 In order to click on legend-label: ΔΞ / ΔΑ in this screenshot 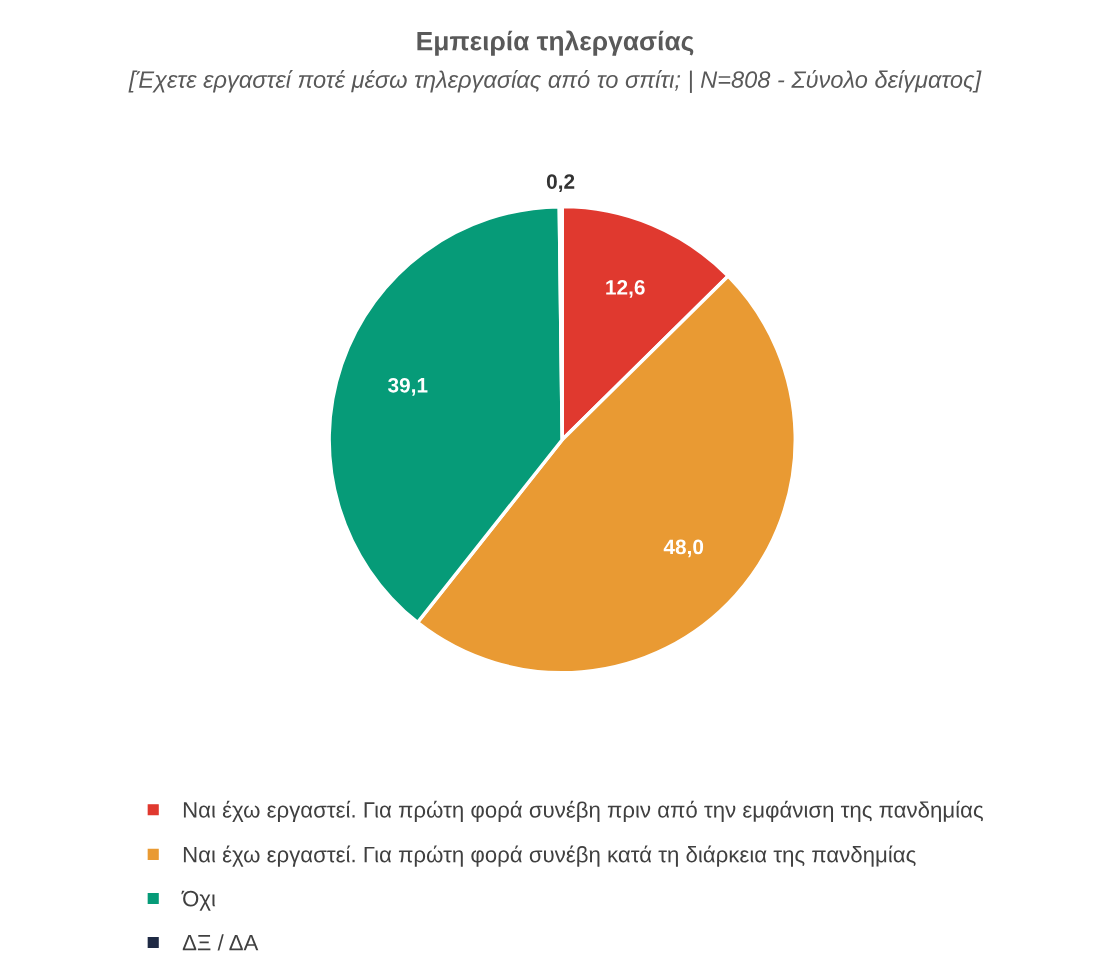, I will do `click(220, 942)`.